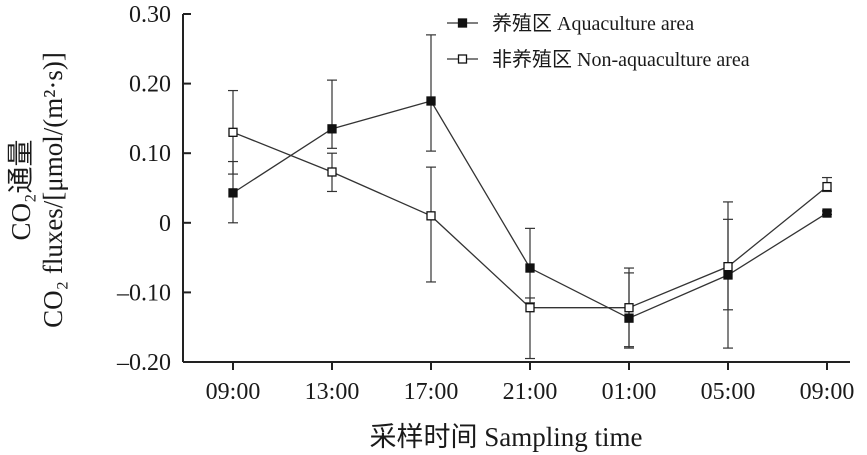 The width and height of the screenshot is (867, 455). What do you see at coordinates (21, 190) in the screenshot?
I see `y-axis-title-line1: CO₂通量` at bounding box center [21, 190].